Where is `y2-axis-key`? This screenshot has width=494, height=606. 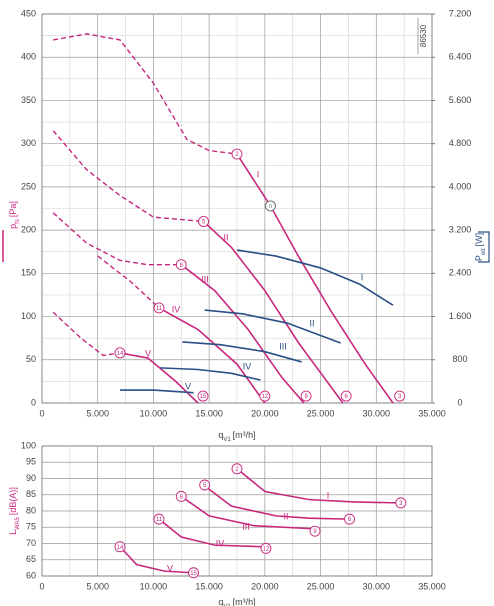 y2-axis-key is located at coordinates (484, 247).